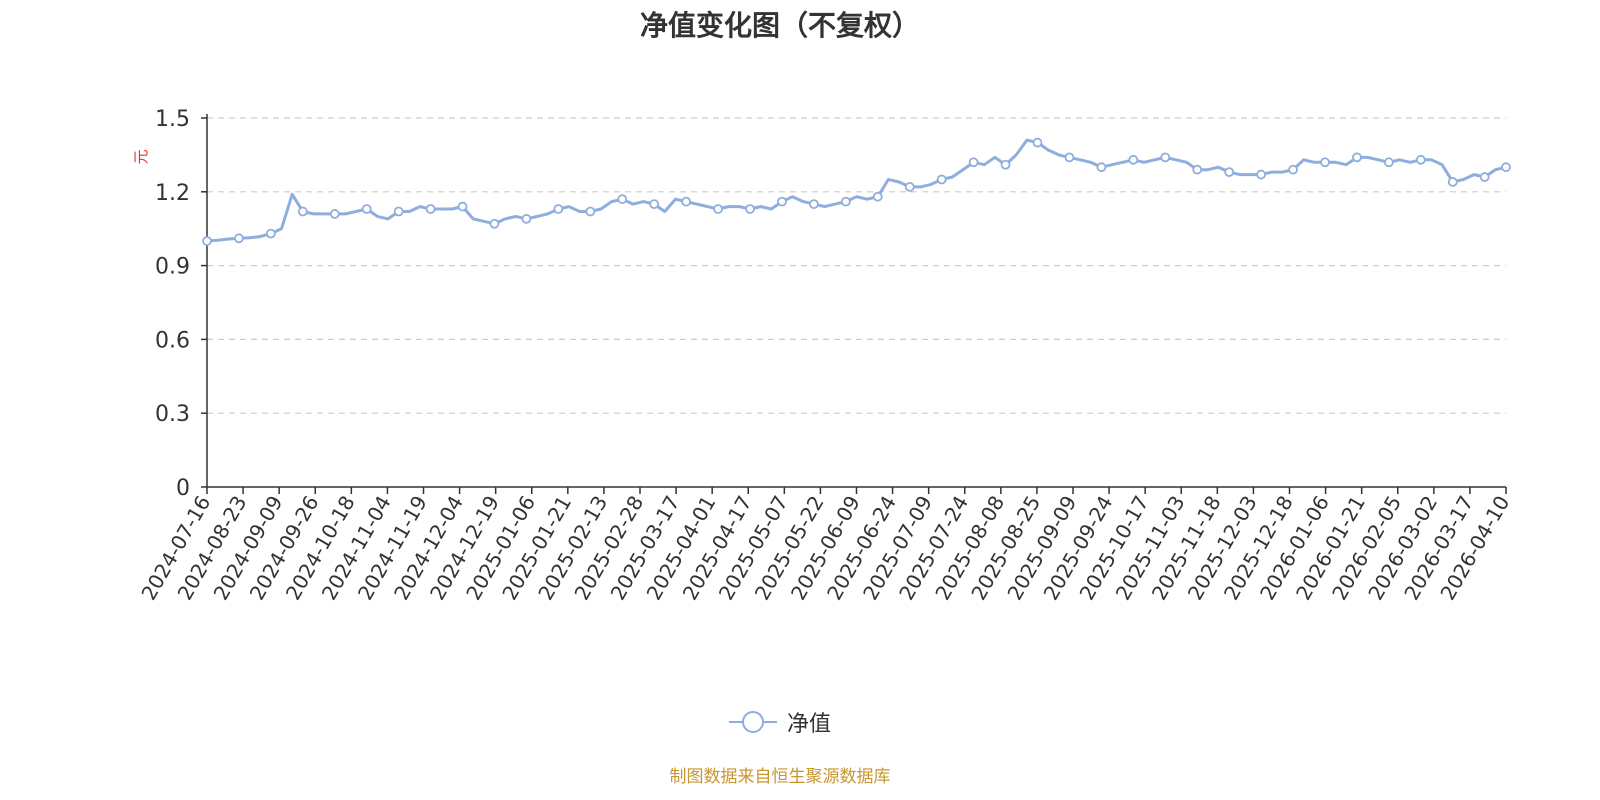  I want to click on series-layer, so click(856, 191).